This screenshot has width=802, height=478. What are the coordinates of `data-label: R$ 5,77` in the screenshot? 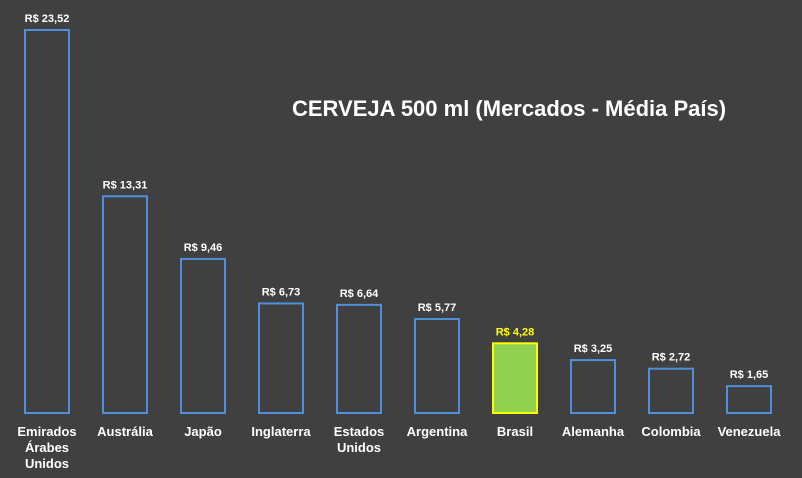 It's located at (437, 308).